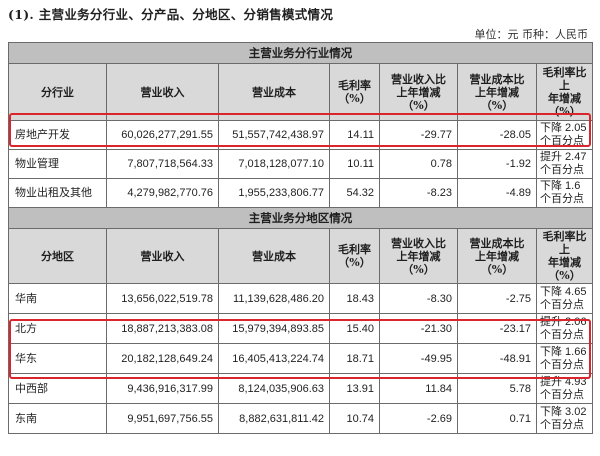 The width and height of the screenshot is (600, 456). What do you see at coordinates (497, 418) in the screenshot?
I see `cost-change-cell: 0.71` at bounding box center [497, 418].